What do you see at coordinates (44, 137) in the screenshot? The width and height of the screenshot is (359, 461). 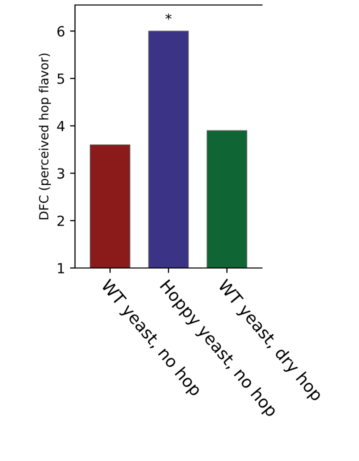 I see `y-axis-title: DFC (perceived hop flavor)` at bounding box center [44, 137].